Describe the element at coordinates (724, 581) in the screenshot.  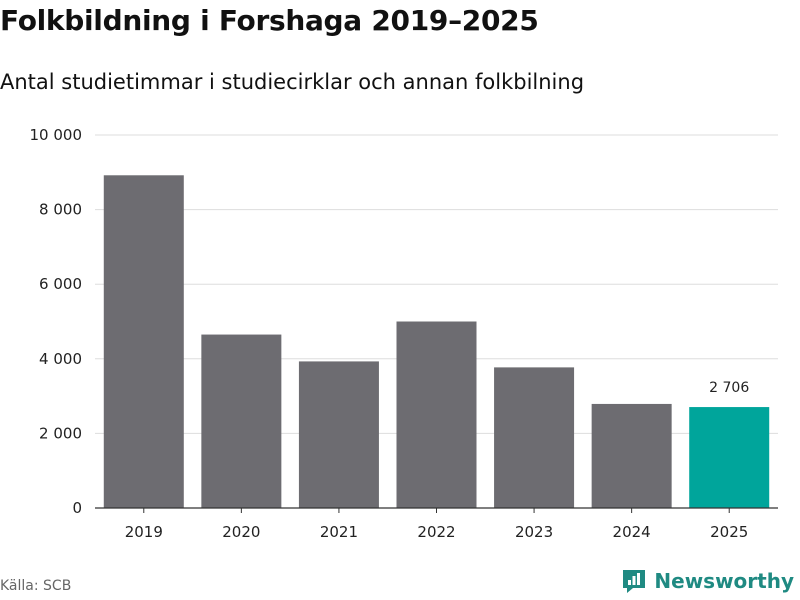
I see `brand-name: Newsworthy` at that location.